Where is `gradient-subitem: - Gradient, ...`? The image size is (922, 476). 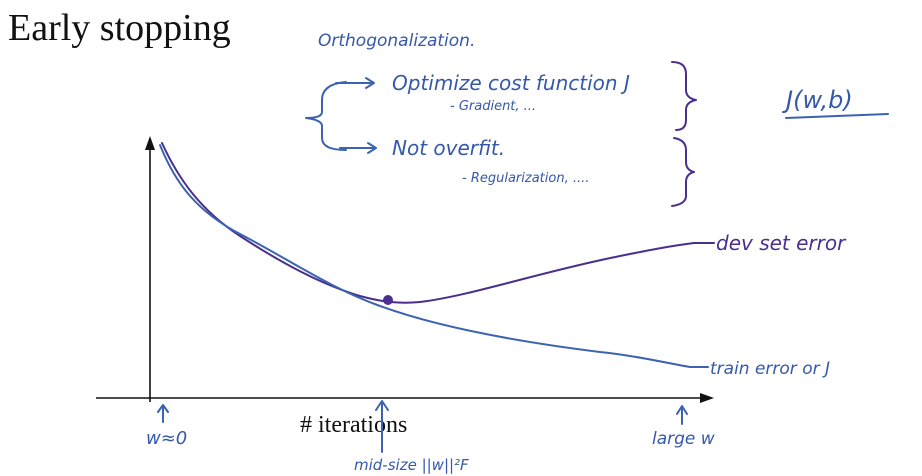
gradient-subitem: - Gradient, ... is located at coordinates (493, 106).